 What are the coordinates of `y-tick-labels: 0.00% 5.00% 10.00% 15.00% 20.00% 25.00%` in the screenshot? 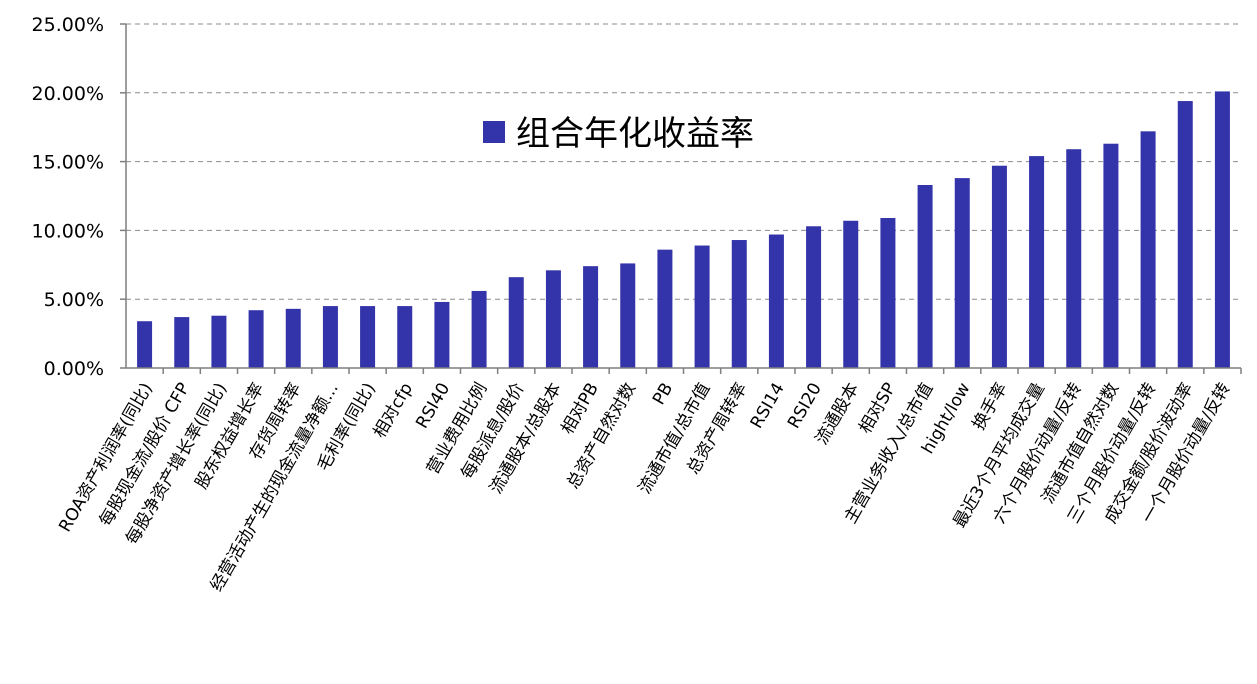 It's located at (68, 197).